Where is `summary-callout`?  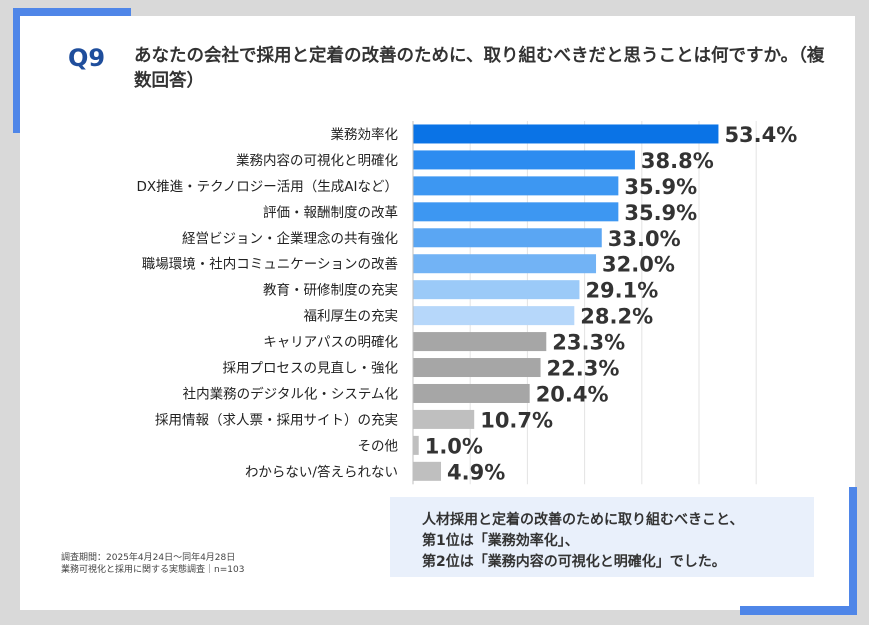 summary-callout is located at coordinates (602, 537).